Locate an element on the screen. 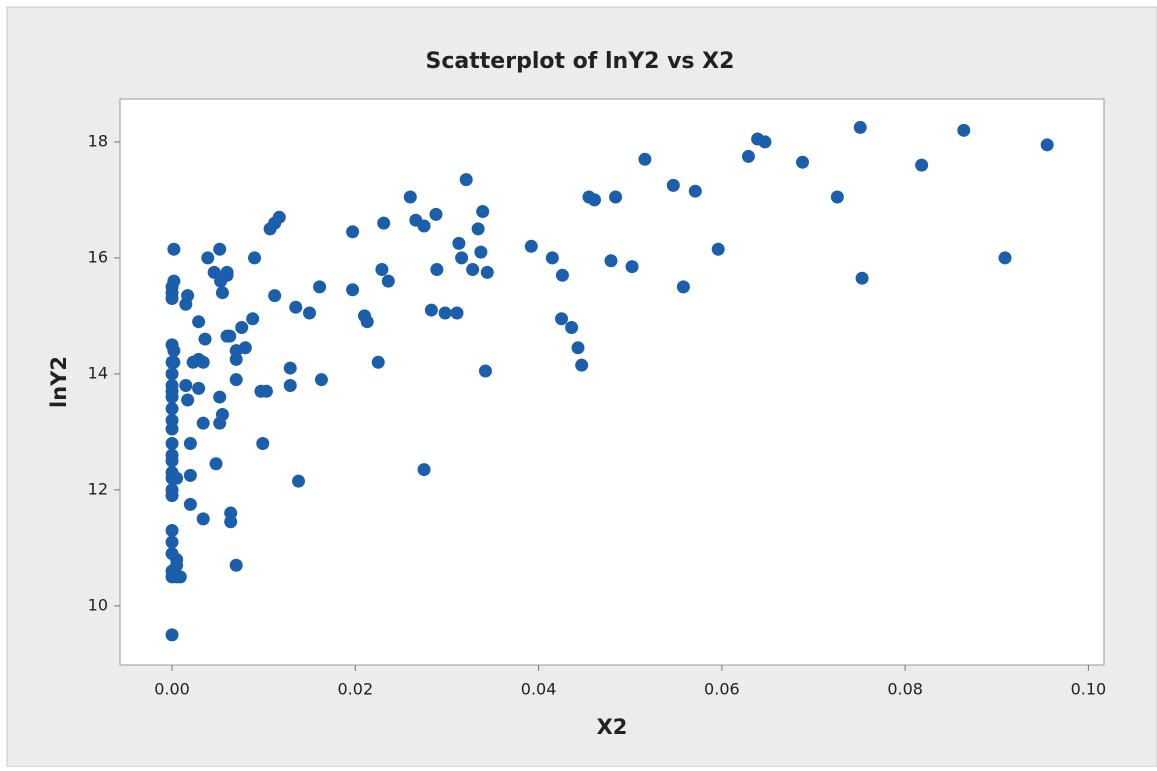 The width and height of the screenshot is (1157, 771). y-axis-label: lnY2 is located at coordinates (59, 382).